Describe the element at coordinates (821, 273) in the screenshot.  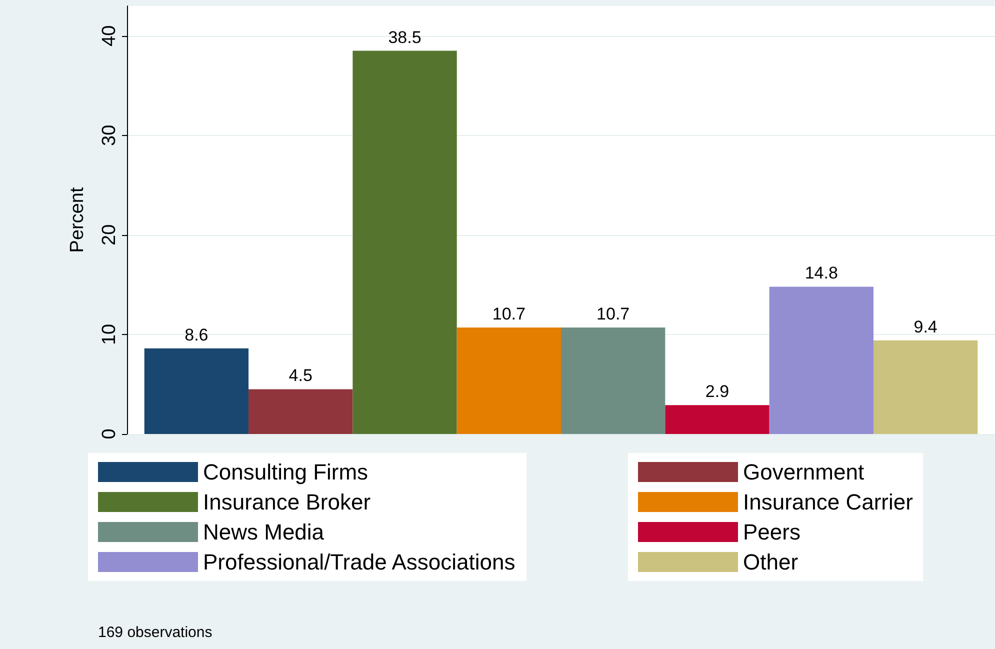
I see `data-label: 14.8` at that location.